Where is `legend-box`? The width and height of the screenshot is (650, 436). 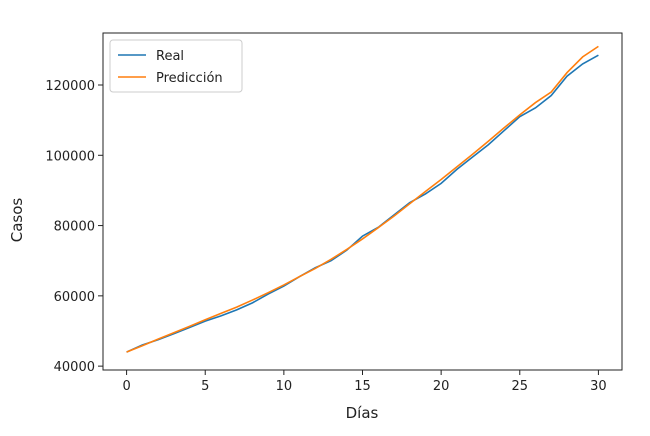 legend-box is located at coordinates (176, 66).